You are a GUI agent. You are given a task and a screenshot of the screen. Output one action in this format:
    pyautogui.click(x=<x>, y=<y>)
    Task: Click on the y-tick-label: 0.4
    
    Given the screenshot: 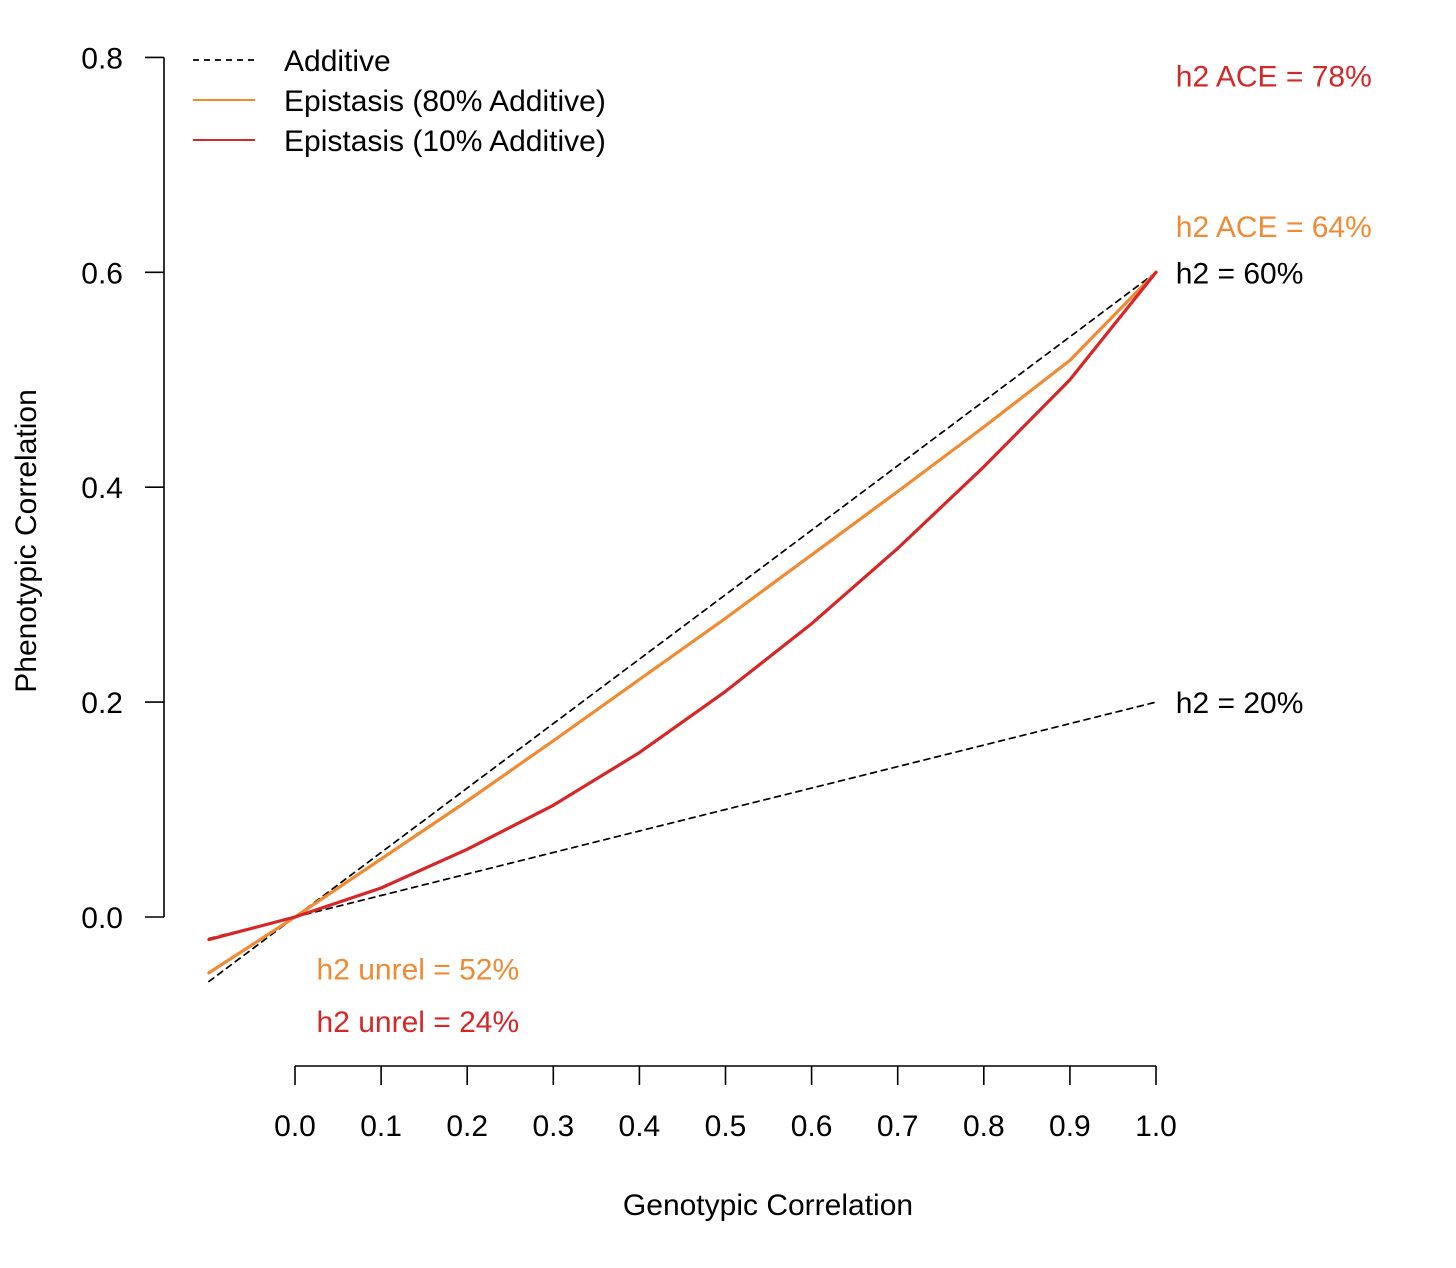 What is the action you would take?
    pyautogui.click(x=102, y=488)
    